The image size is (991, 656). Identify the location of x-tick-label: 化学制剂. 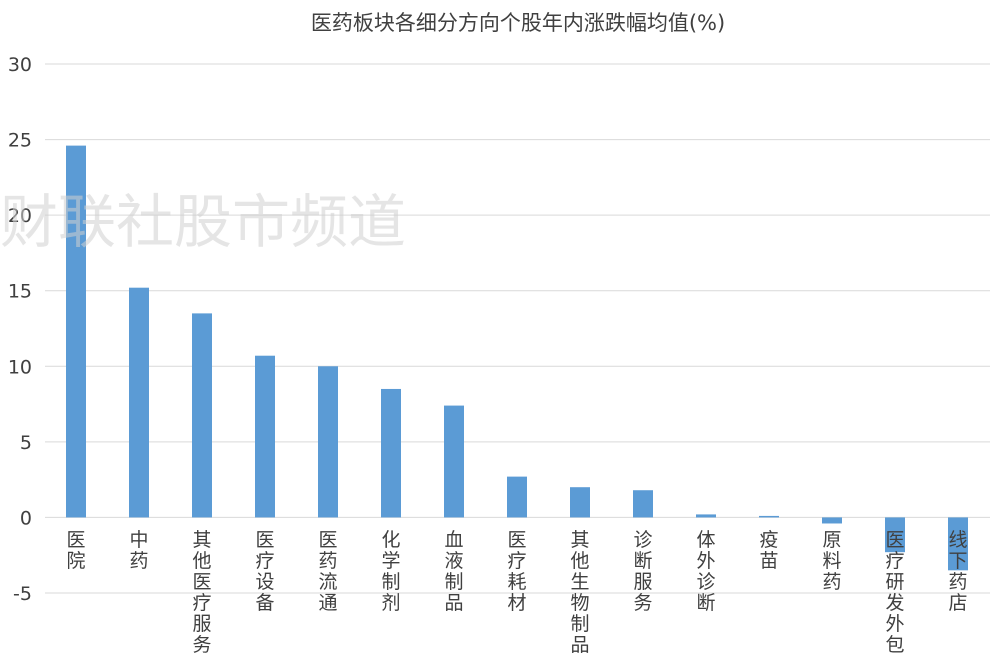
(390, 571).